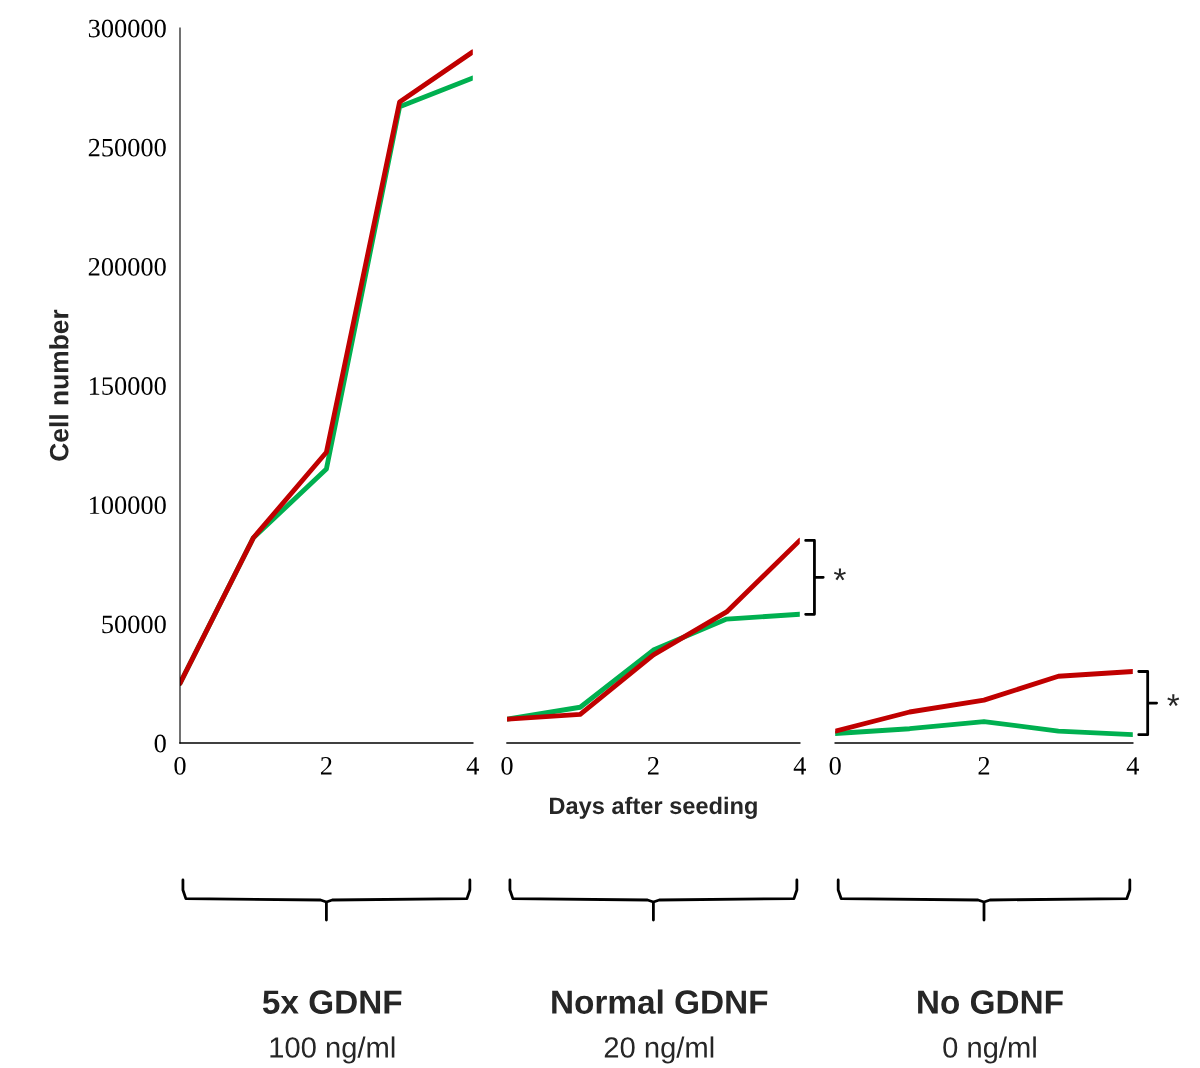  I want to click on text: 5x GDNF, so click(332, 1002).